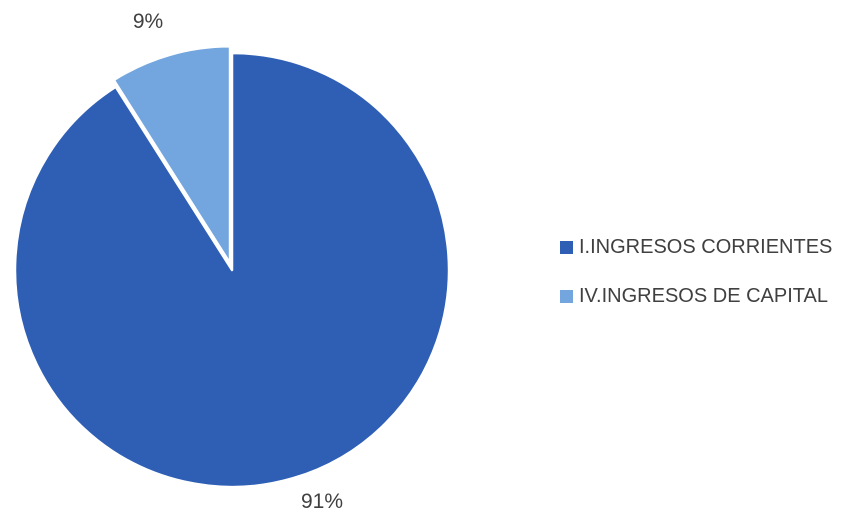 The height and width of the screenshot is (518, 858). What do you see at coordinates (148, 21) in the screenshot?
I see `data-label-2: 9%` at bounding box center [148, 21].